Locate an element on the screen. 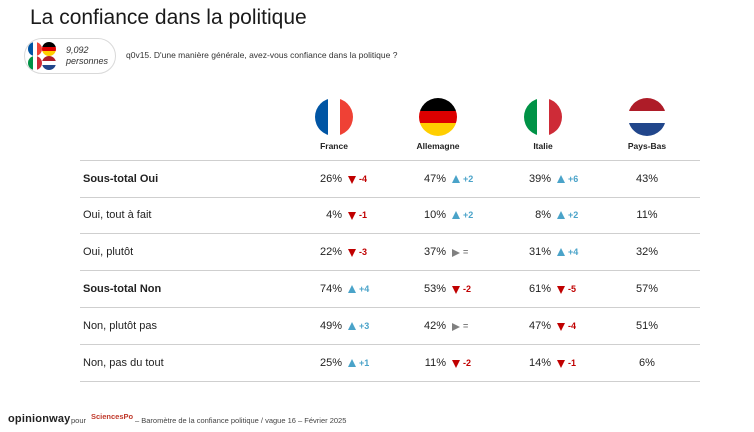 This screenshot has width=754, height=432. cell-value: 37% is located at coordinates (434, 252).